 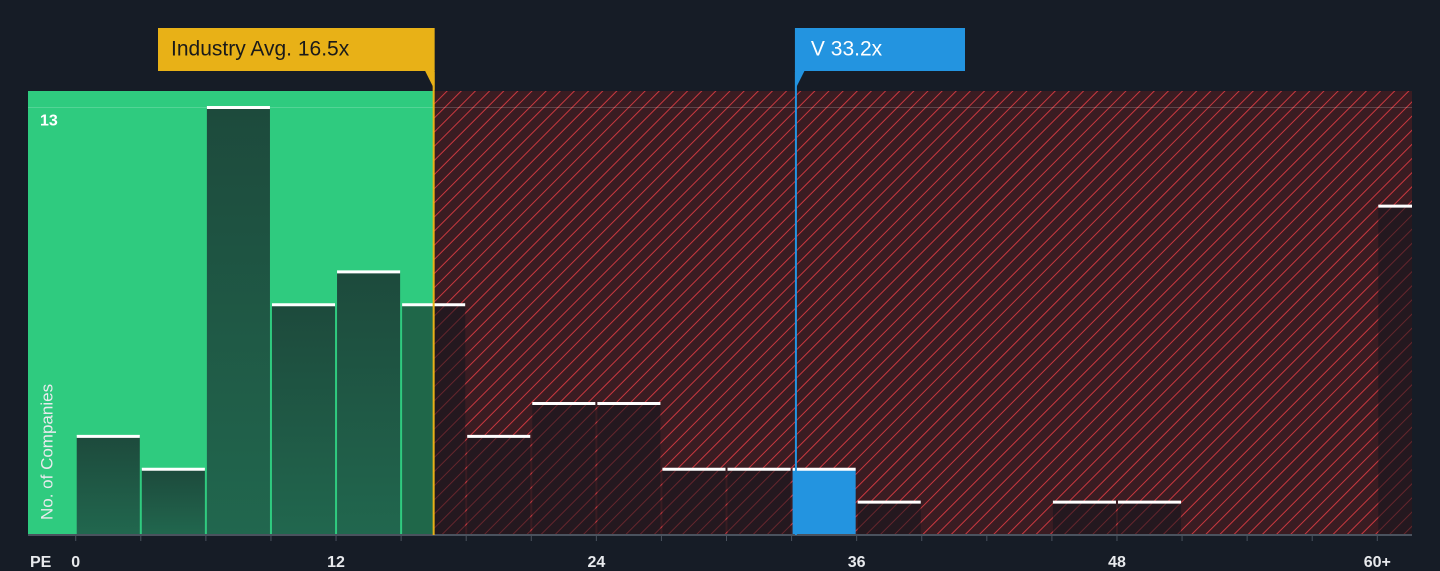 I want to click on company-label: V 33.2x, so click(x=847, y=49).